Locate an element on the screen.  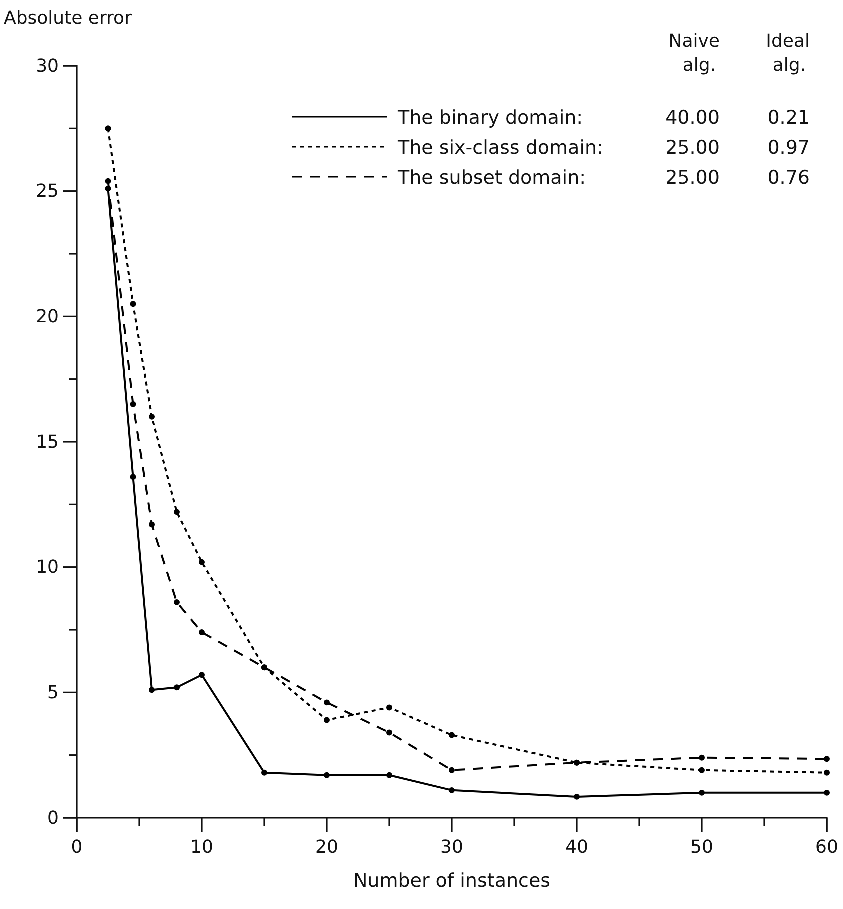
x-tick-label: 0 is located at coordinates (77, 847).